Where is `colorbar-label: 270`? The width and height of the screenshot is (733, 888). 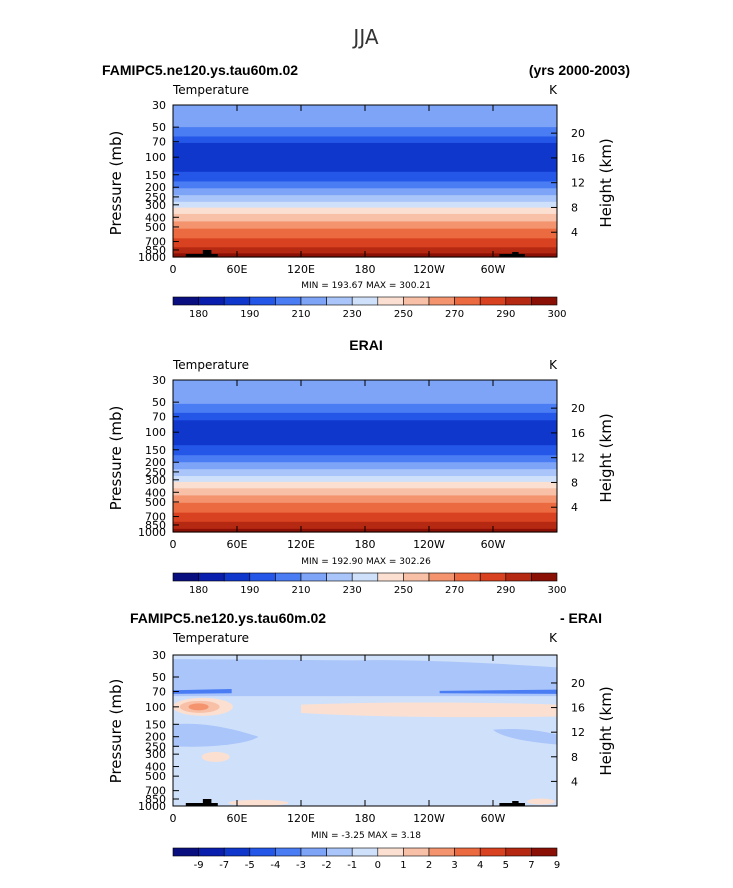 colorbar-label: 270 is located at coordinates (454, 590).